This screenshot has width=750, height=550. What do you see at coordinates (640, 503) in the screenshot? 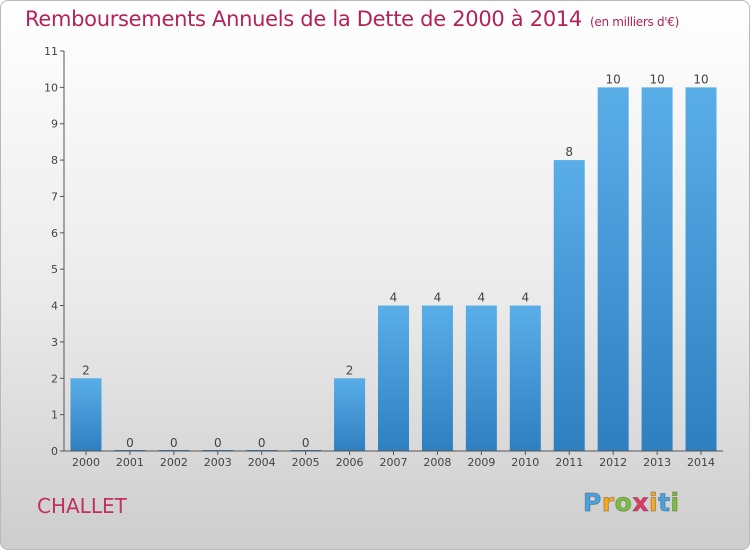
I see `logo-letter: x` at bounding box center [640, 503].